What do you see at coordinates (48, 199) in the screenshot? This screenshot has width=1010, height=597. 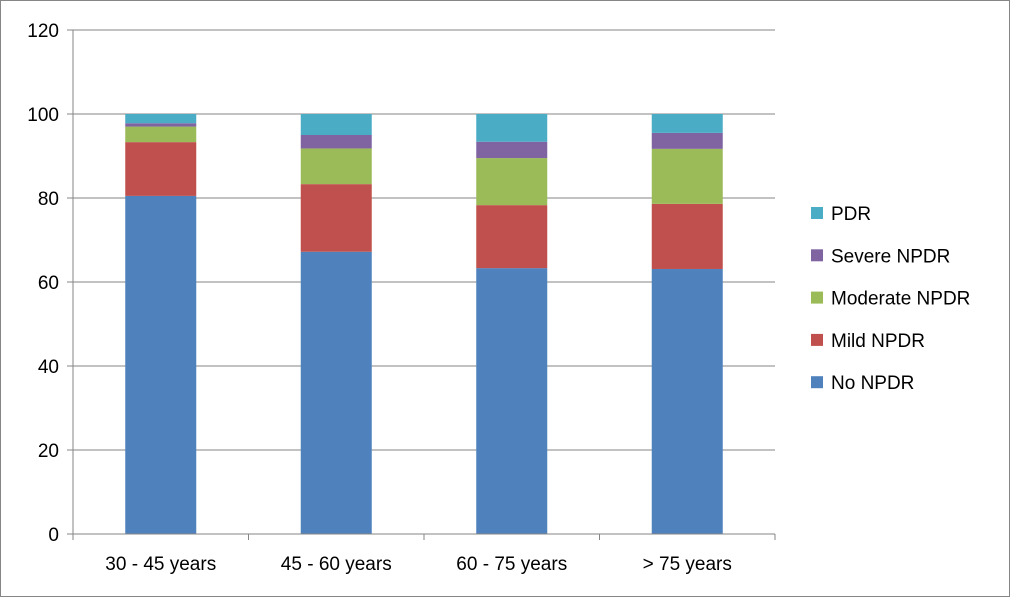 I see `y-tick-label: 80` at bounding box center [48, 199].